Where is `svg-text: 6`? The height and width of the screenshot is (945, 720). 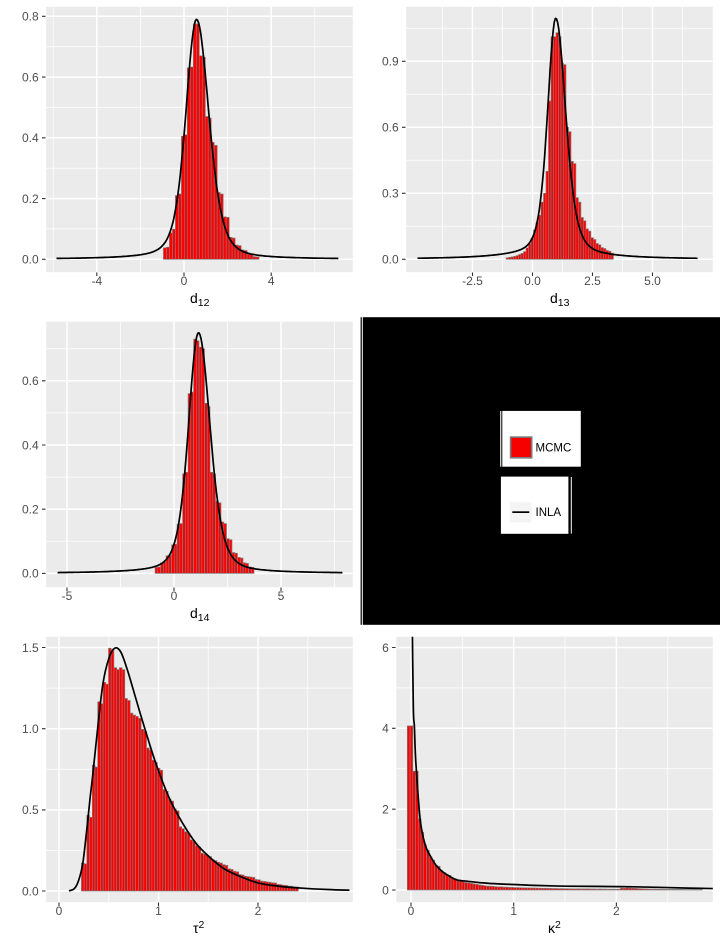 svg-text: 6 is located at coordinates (385, 648).